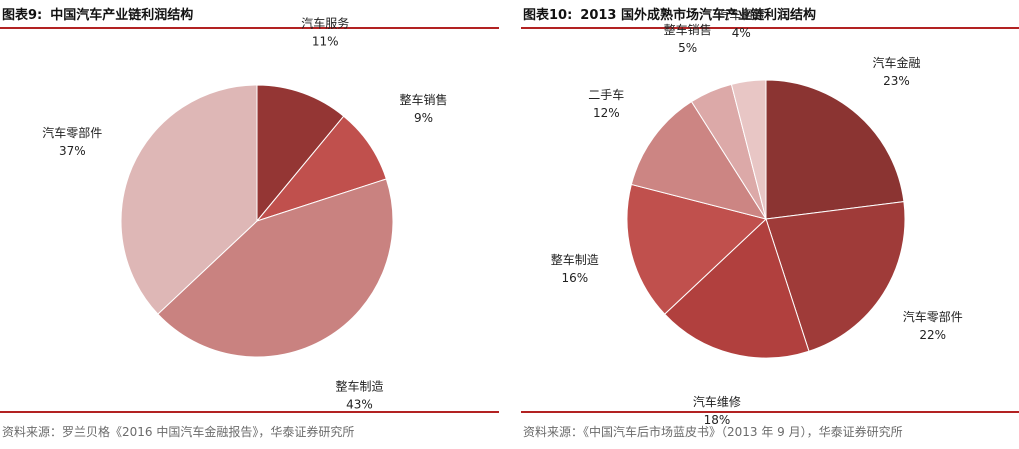  I want to click on figure-number: 图表9:, so click(22, 15).